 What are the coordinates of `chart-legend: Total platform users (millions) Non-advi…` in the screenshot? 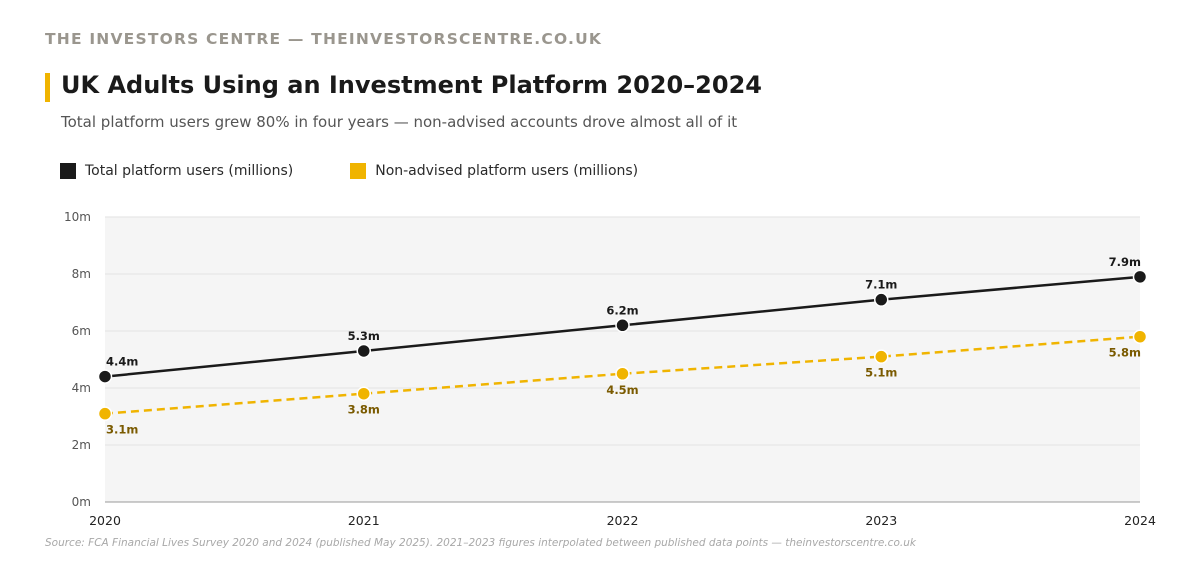 It's located at (377, 171).